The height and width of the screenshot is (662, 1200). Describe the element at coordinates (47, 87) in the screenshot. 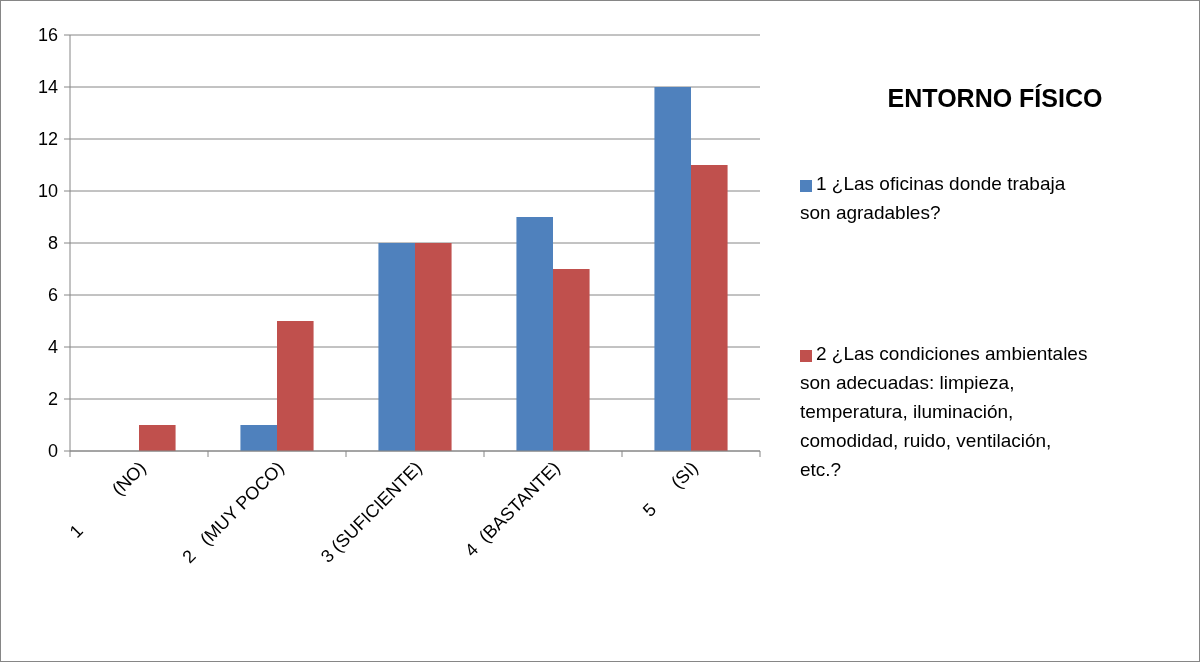

I see `y-tick-label: 14` at that location.